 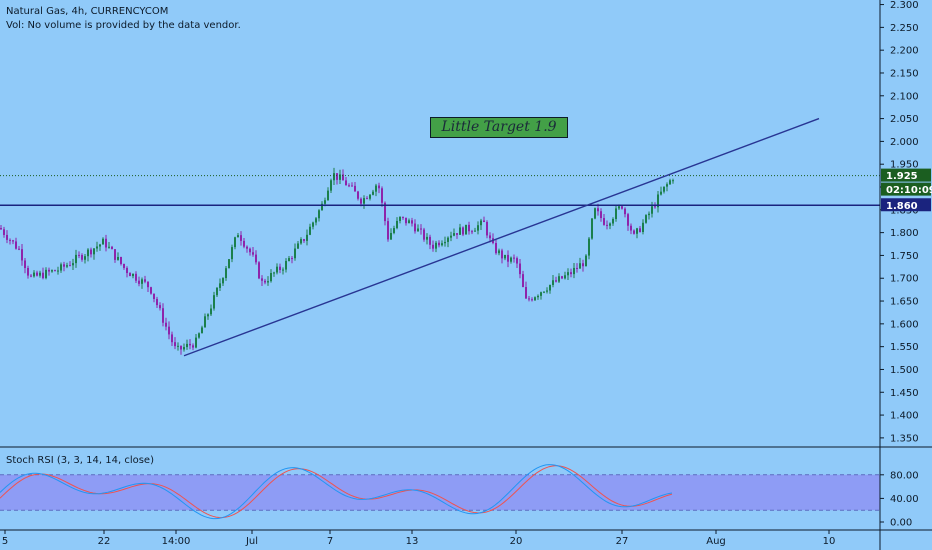 I want to click on bar-countdown-label-box, so click(x=906, y=189).